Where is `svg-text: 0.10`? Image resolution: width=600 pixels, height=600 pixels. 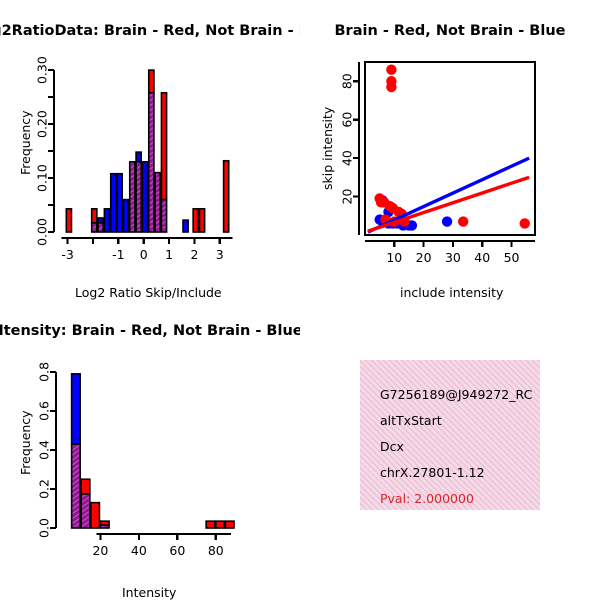
svg-text: 0.10 is located at coordinates (42, 178).